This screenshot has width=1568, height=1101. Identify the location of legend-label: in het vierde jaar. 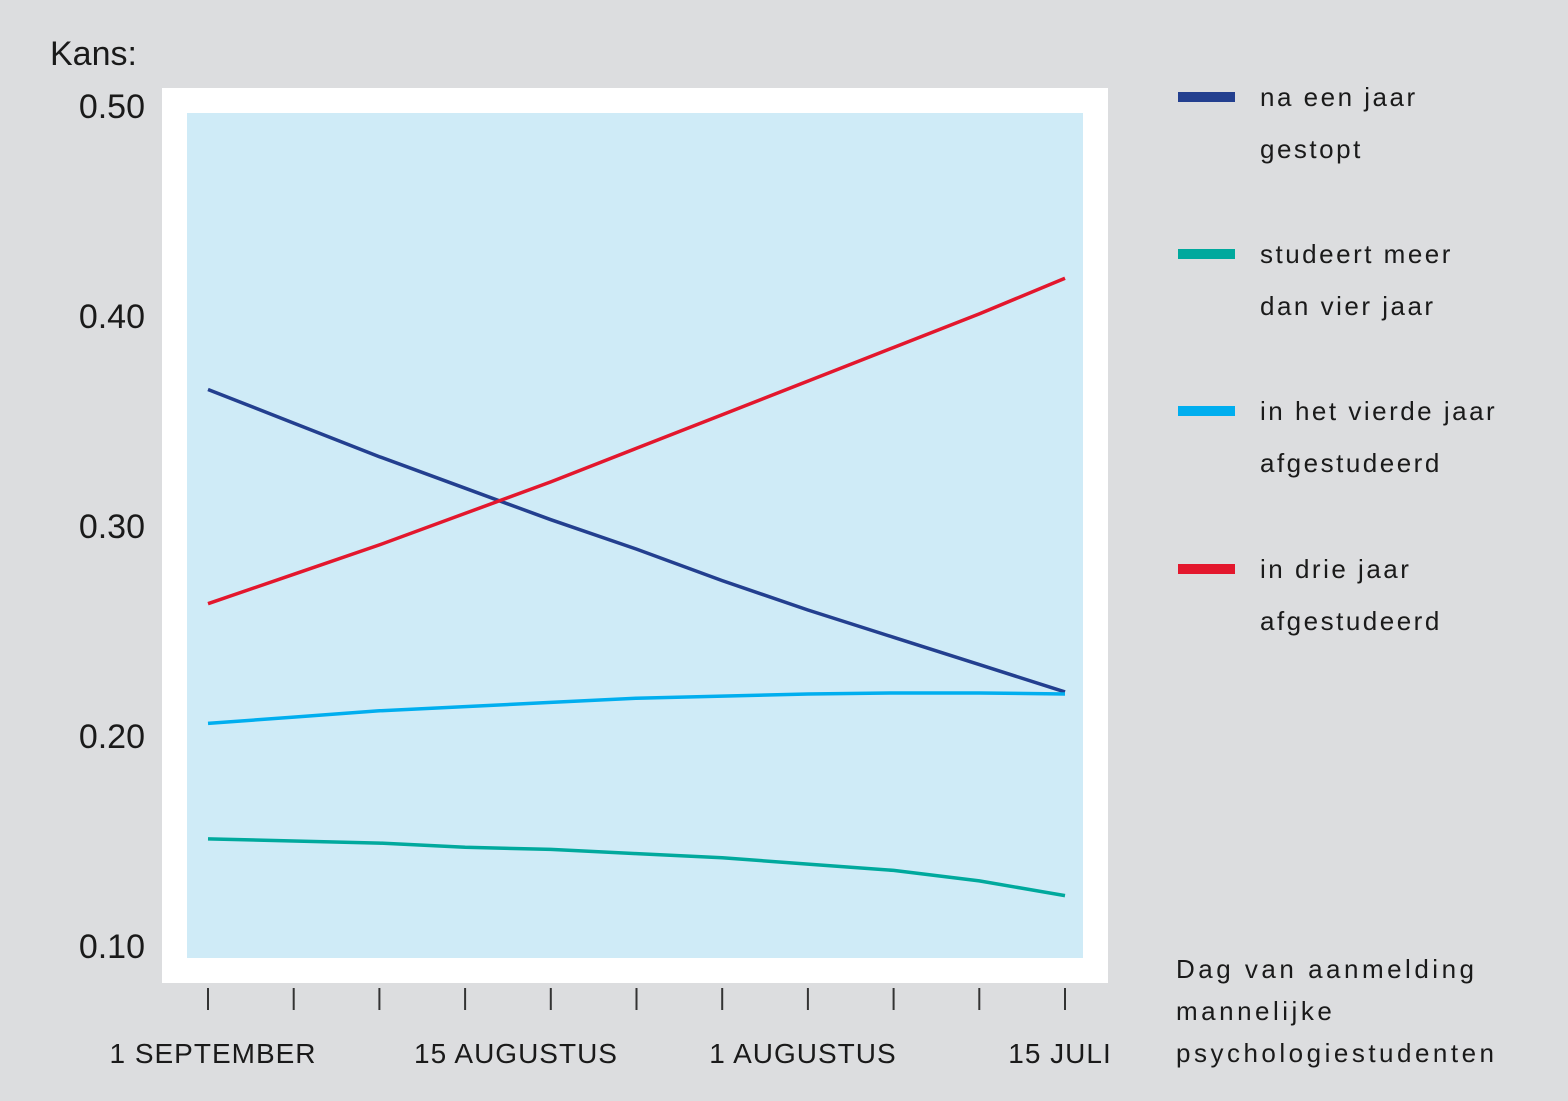
(1378, 411).